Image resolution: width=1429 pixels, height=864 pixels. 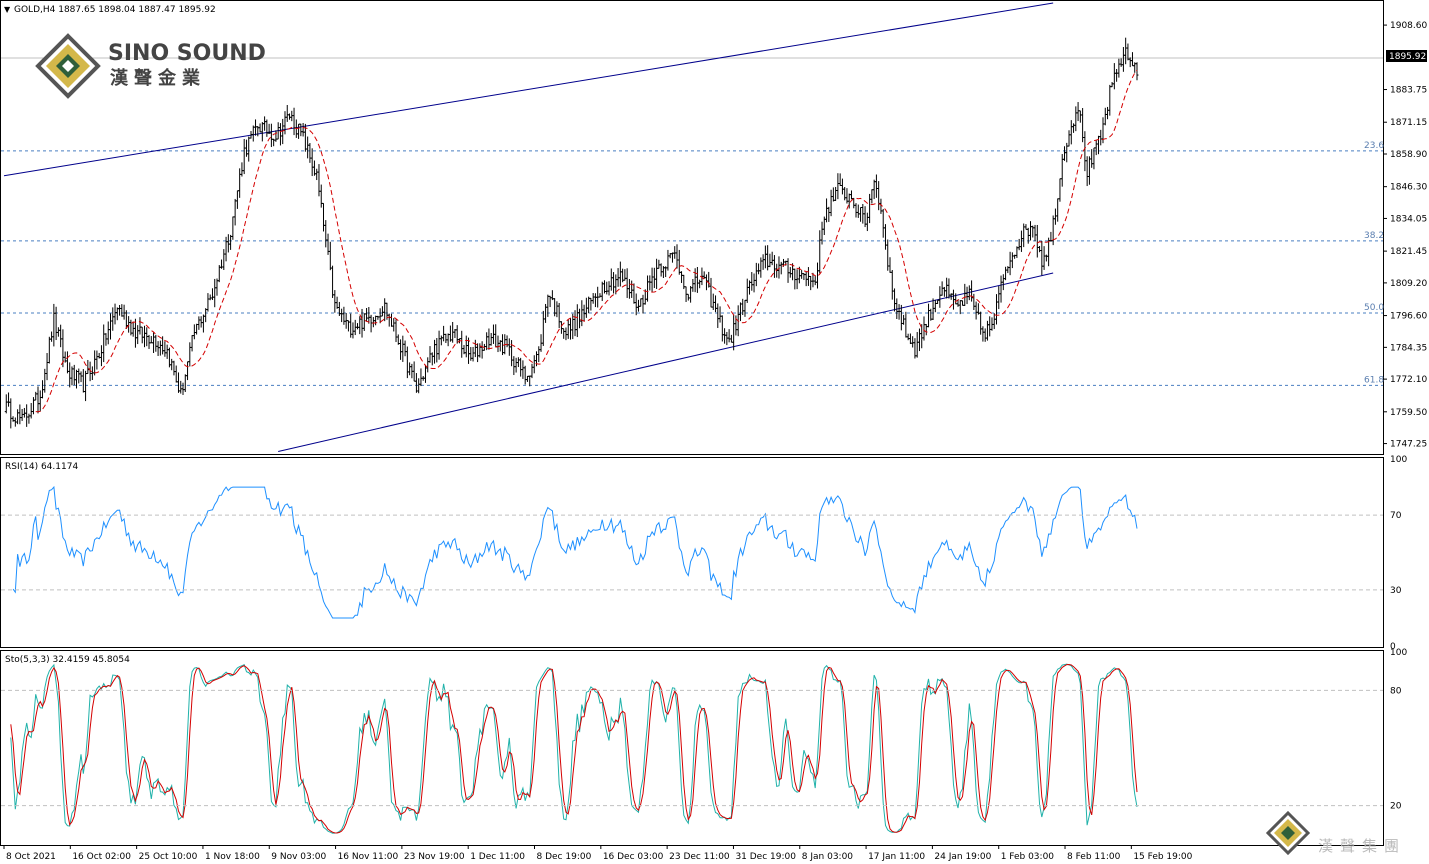 I want to click on time-tick-label: 8 Oct 2021, so click(x=31, y=857).